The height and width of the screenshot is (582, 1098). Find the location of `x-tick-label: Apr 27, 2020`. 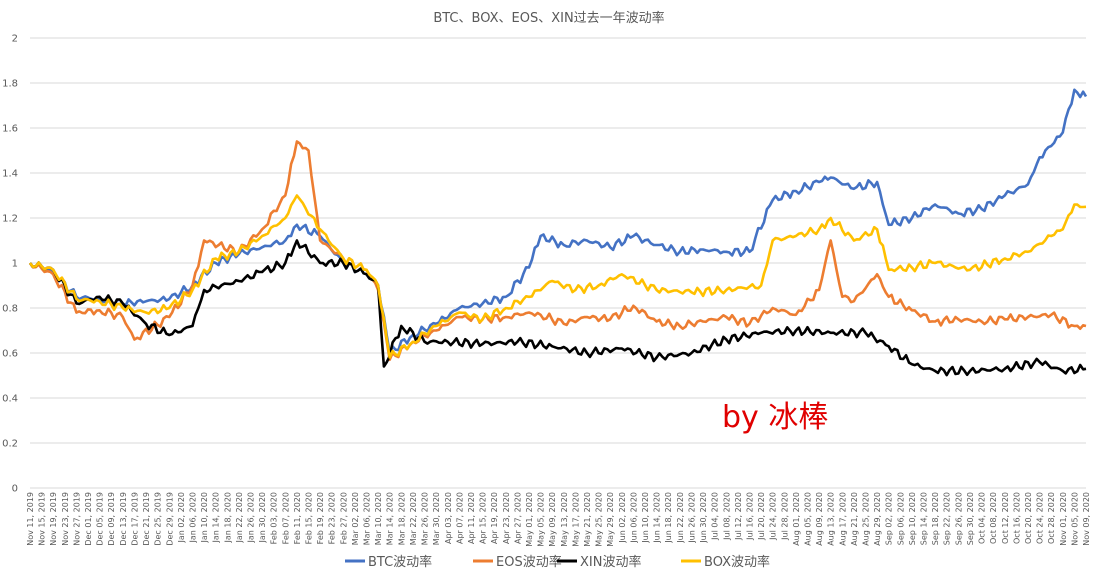

x-tick-label: Apr 27, 2020 is located at coordinates (517, 518).